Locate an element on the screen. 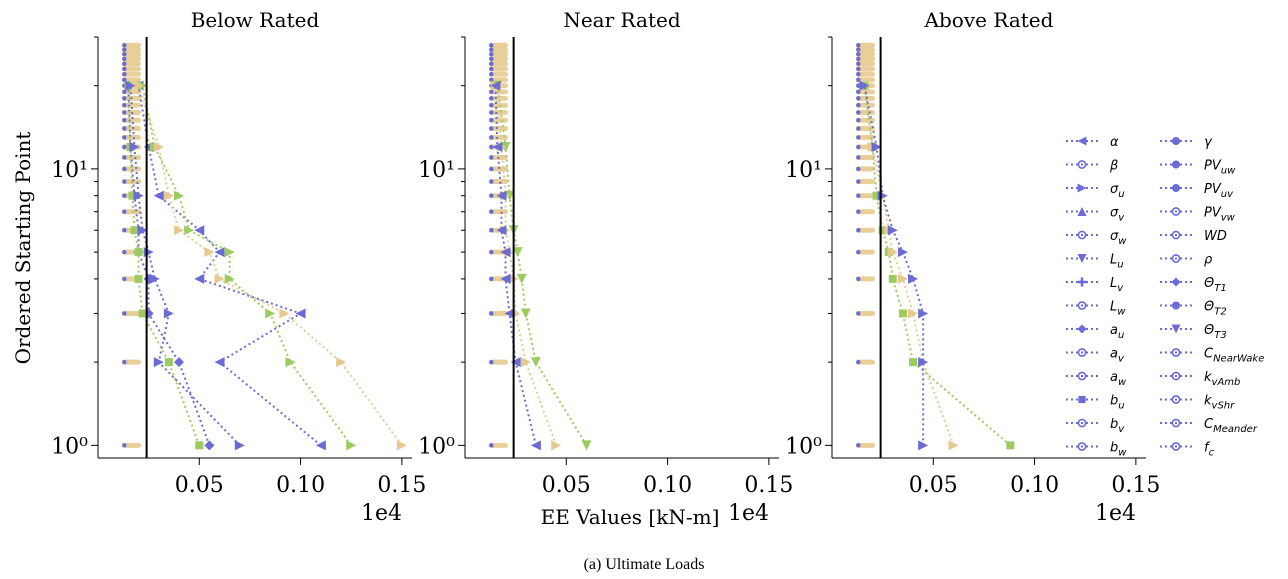 This screenshot has width=1288, height=579. legend-item: CNearWake is located at coordinates (1212, 356).